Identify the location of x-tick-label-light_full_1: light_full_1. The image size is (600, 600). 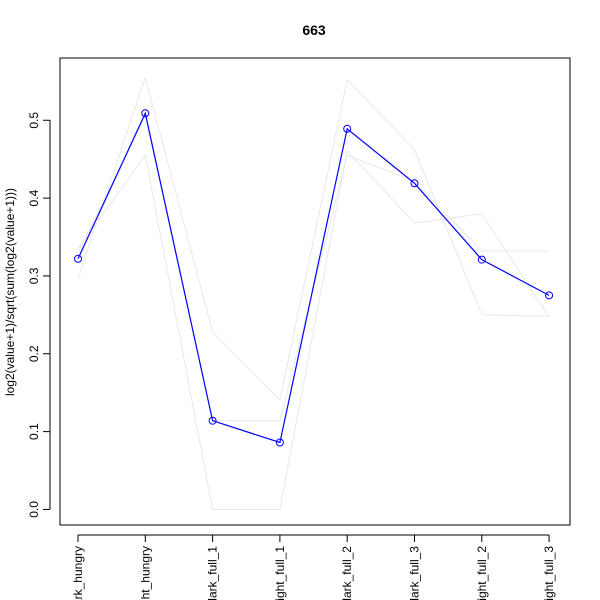
(280, 573).